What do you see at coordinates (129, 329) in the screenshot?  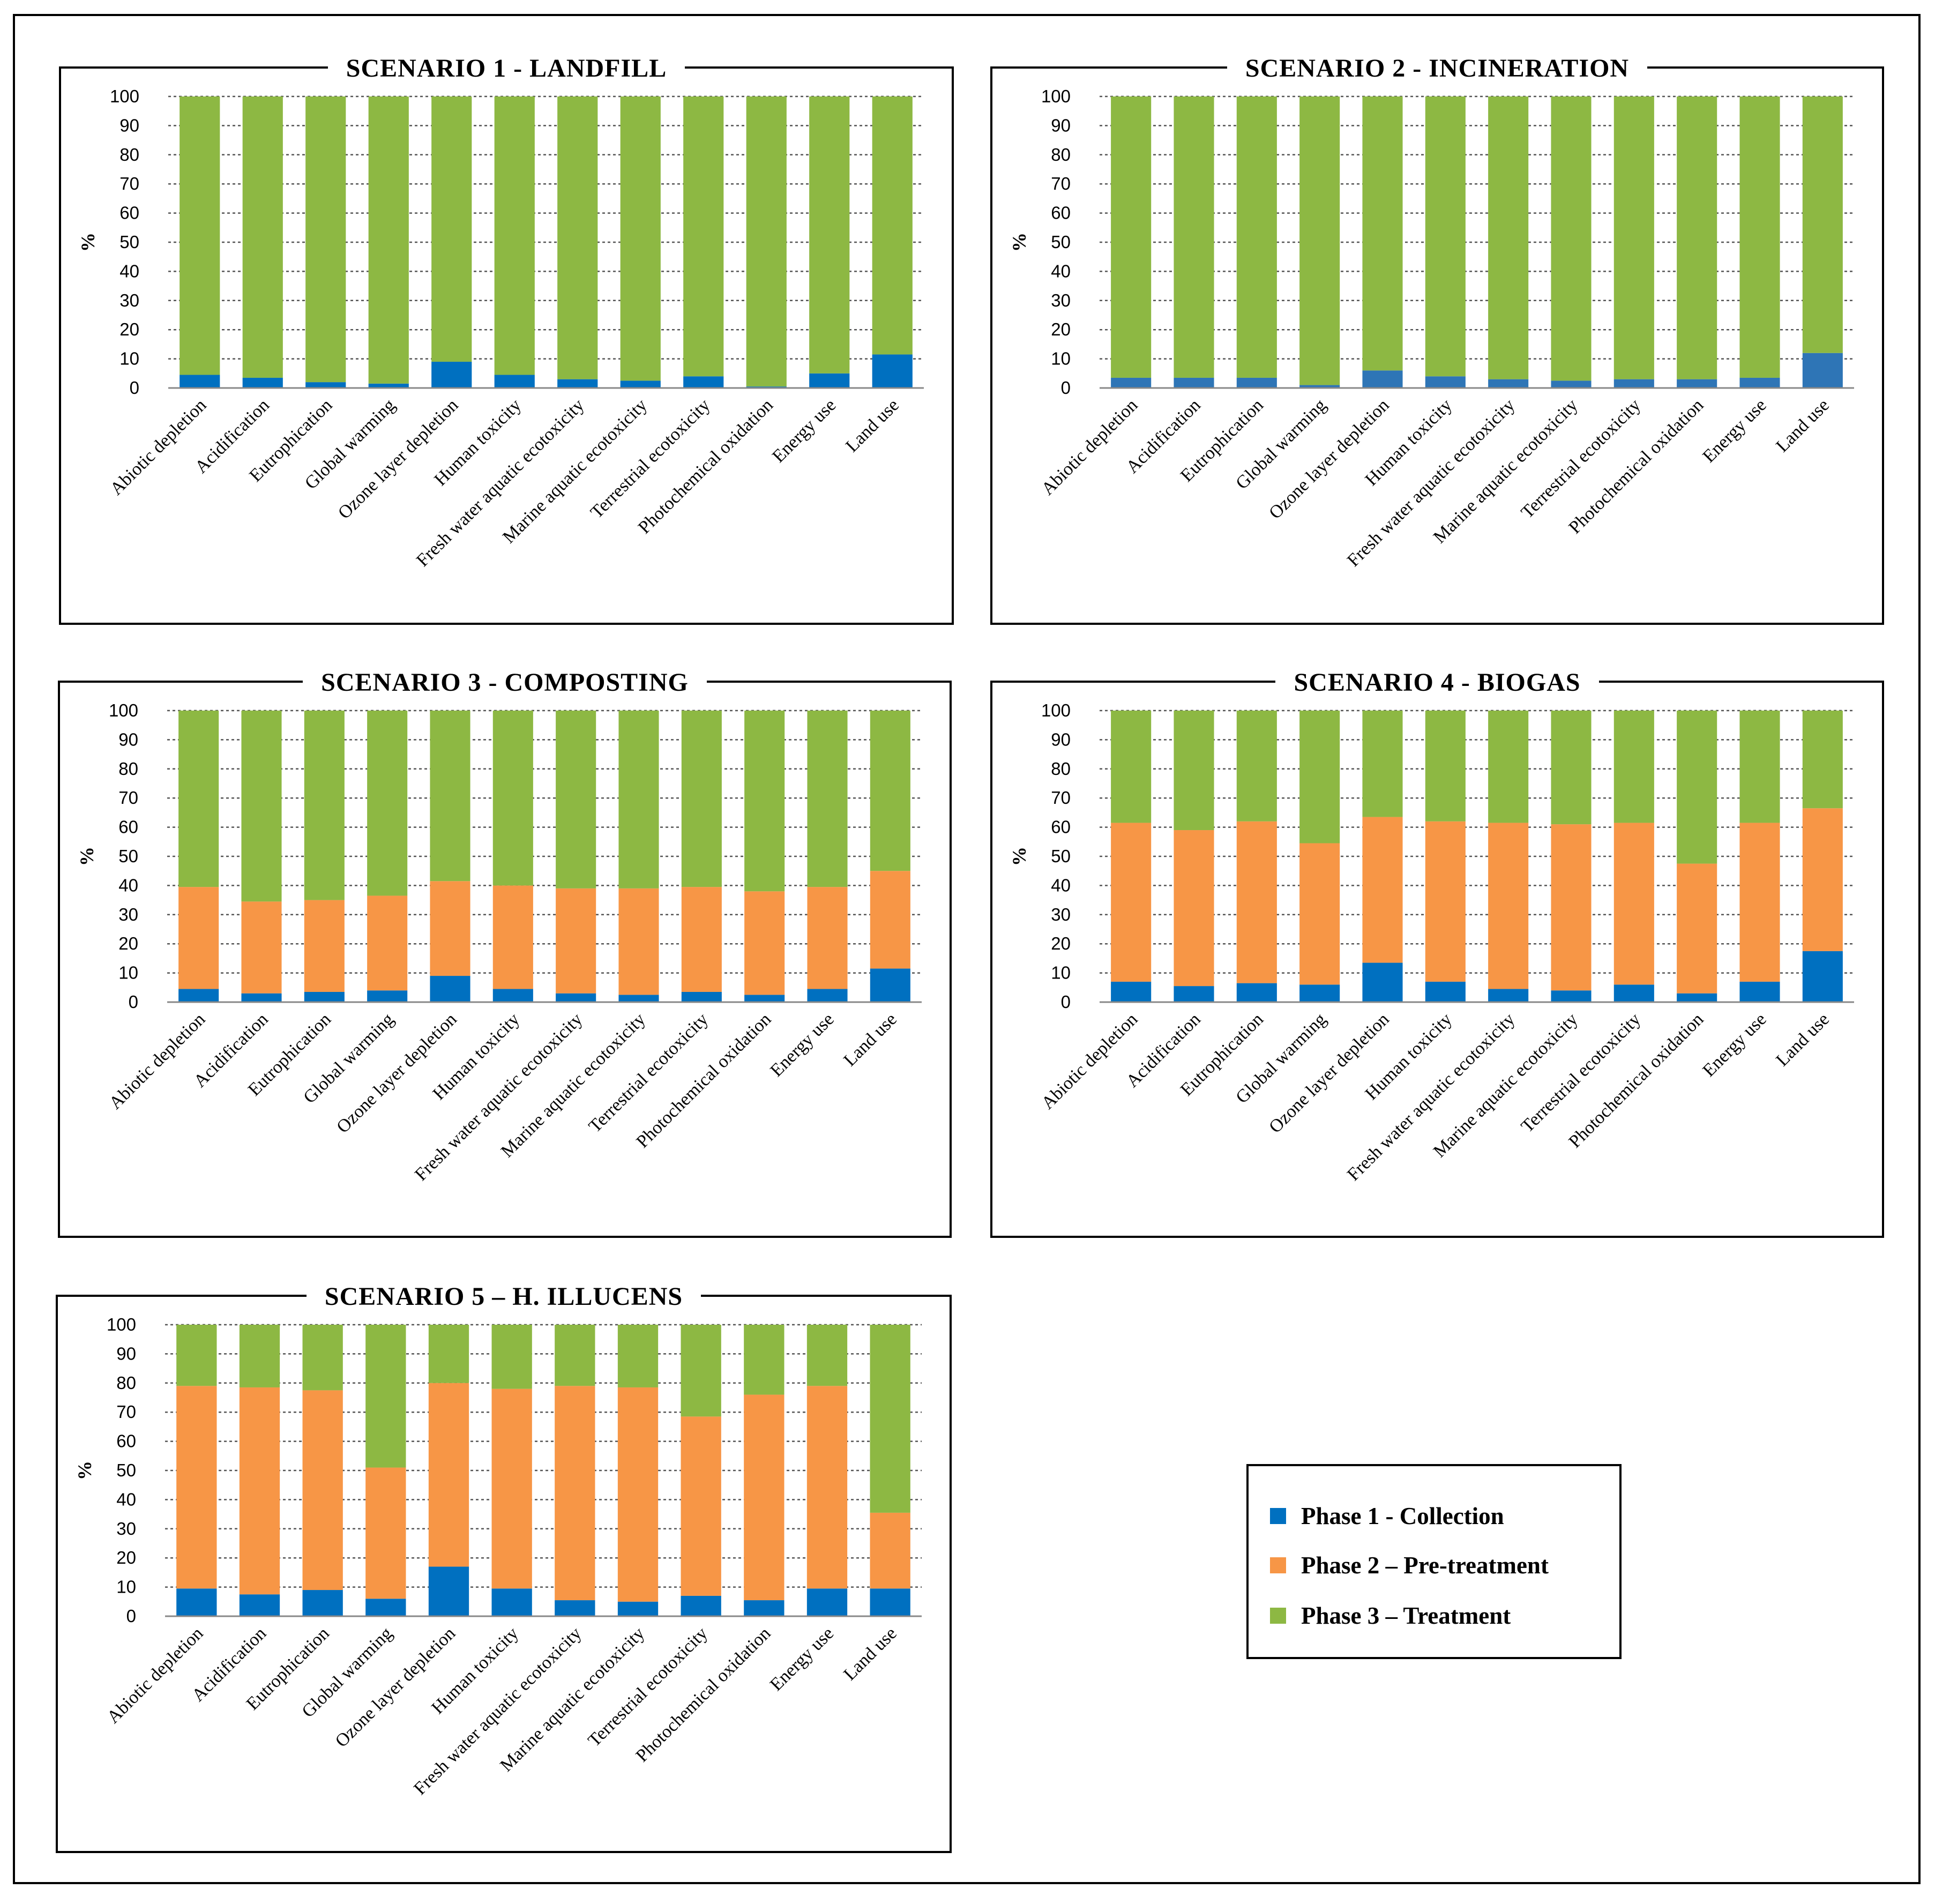 I see `y-tick-label: 20` at bounding box center [129, 329].